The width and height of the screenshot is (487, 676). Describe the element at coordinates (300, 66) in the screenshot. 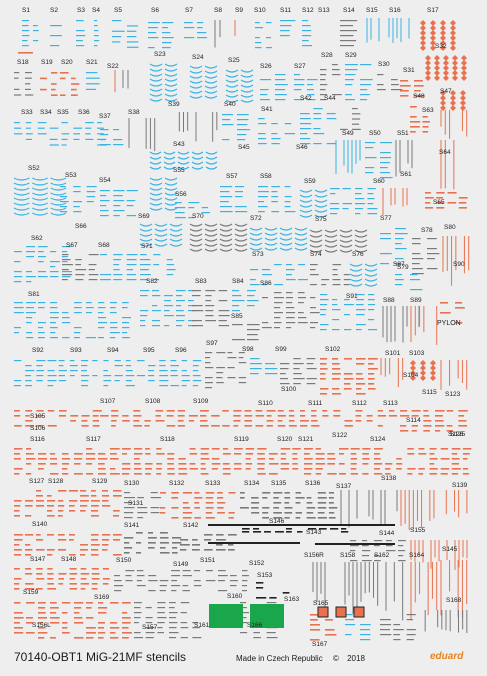

I see `stencil-label: S27` at that location.